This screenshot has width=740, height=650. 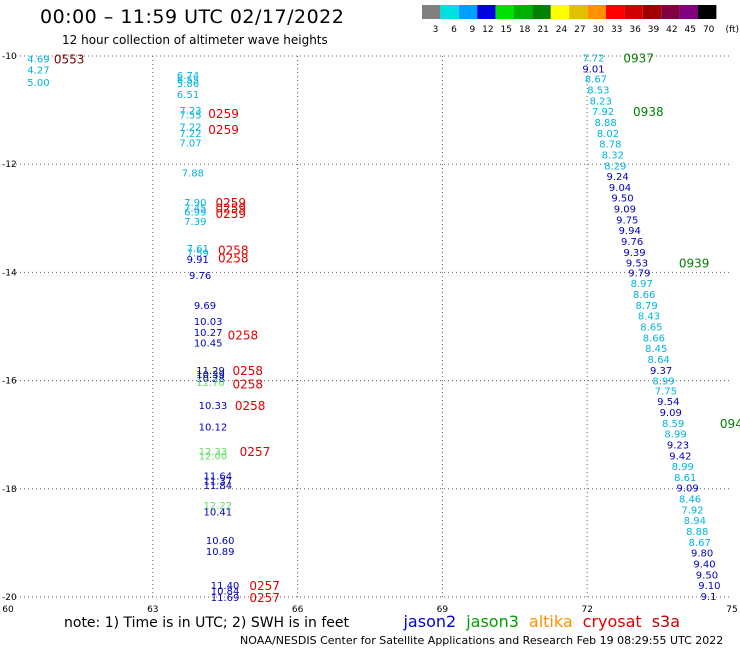 I want to click on swh-point: 10.60, so click(x=220, y=541).